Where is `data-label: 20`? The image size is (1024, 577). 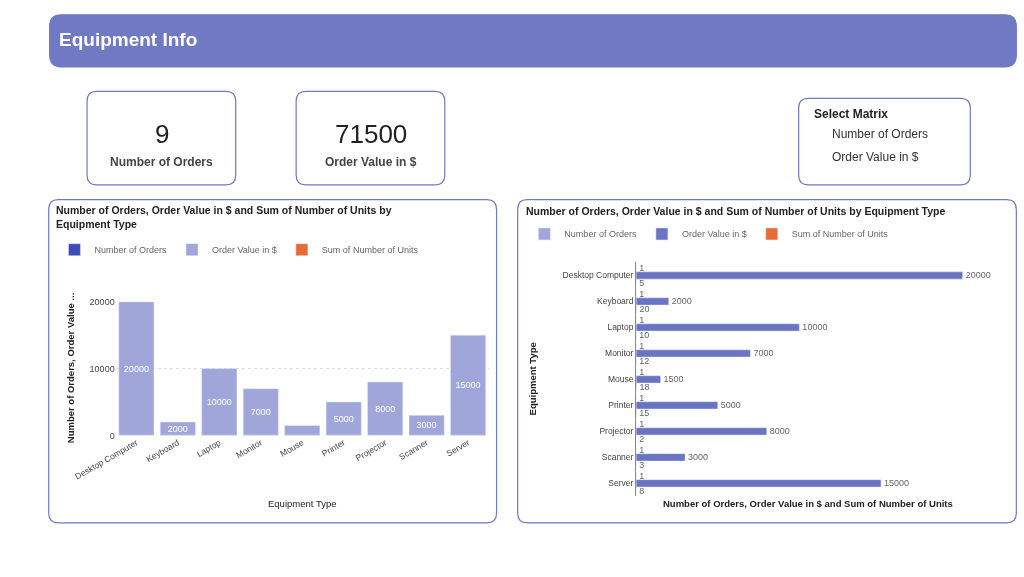 data-label: 20 is located at coordinates (644, 308).